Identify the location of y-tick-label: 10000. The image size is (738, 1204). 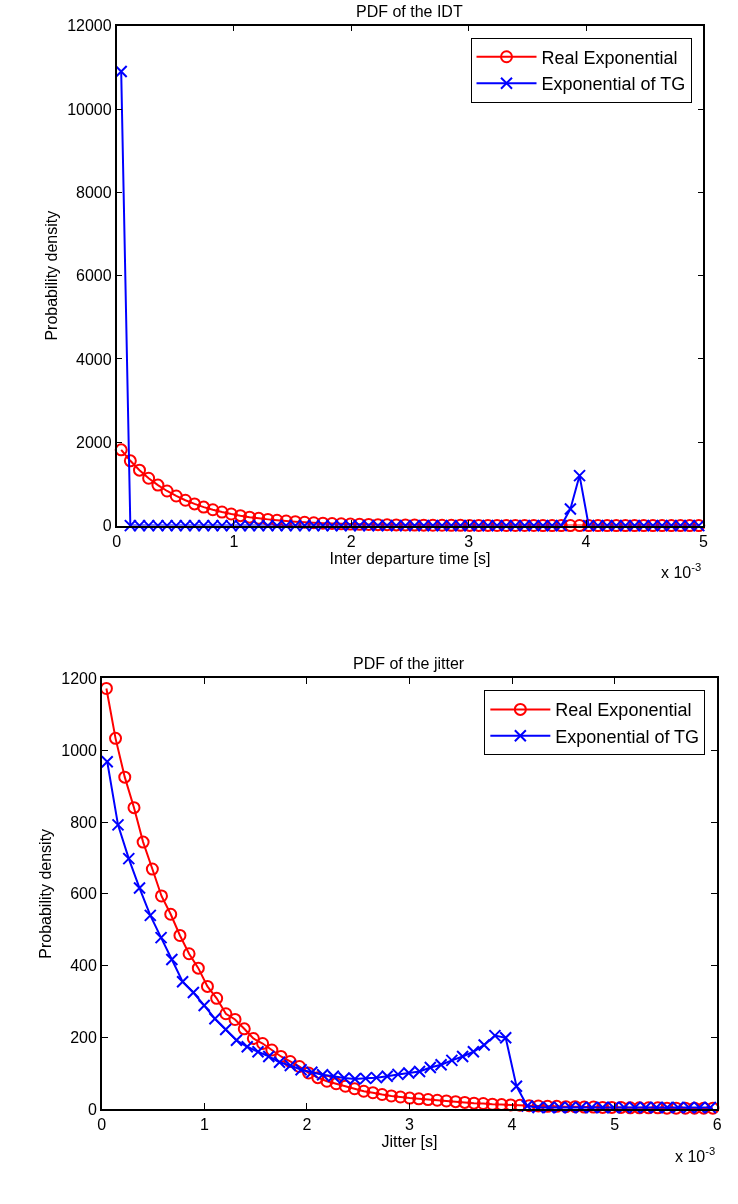
(89, 109).